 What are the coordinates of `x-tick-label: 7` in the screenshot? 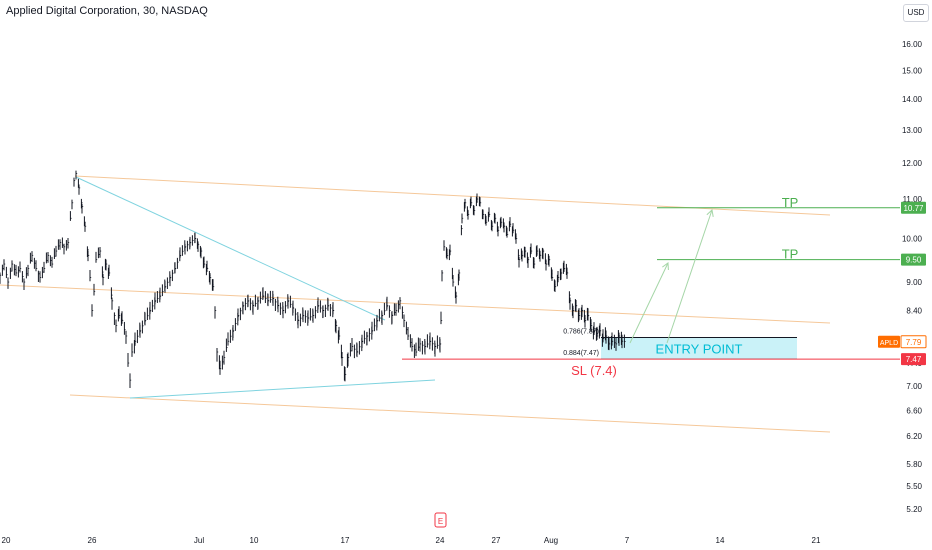 It's located at (627, 540).